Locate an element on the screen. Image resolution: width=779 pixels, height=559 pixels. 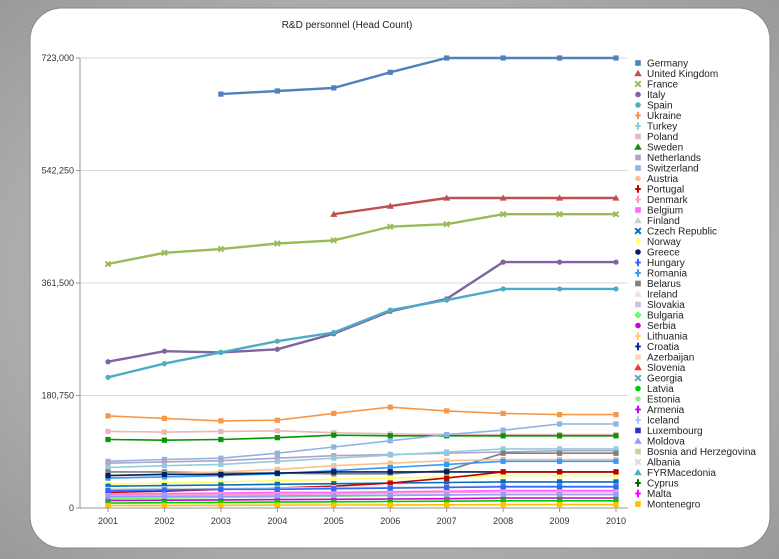
x-tick-label: 2001 is located at coordinates (108, 521).